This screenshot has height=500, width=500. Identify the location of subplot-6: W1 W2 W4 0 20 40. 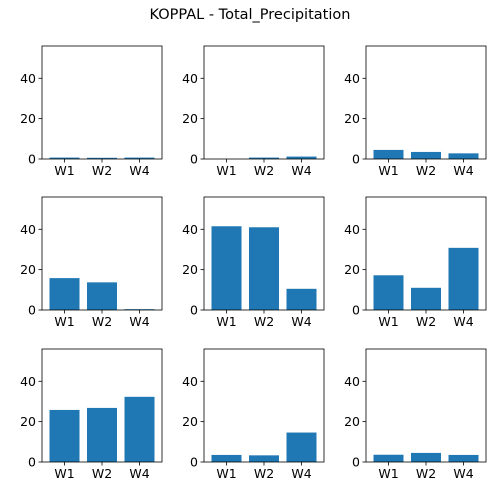
(415, 262).